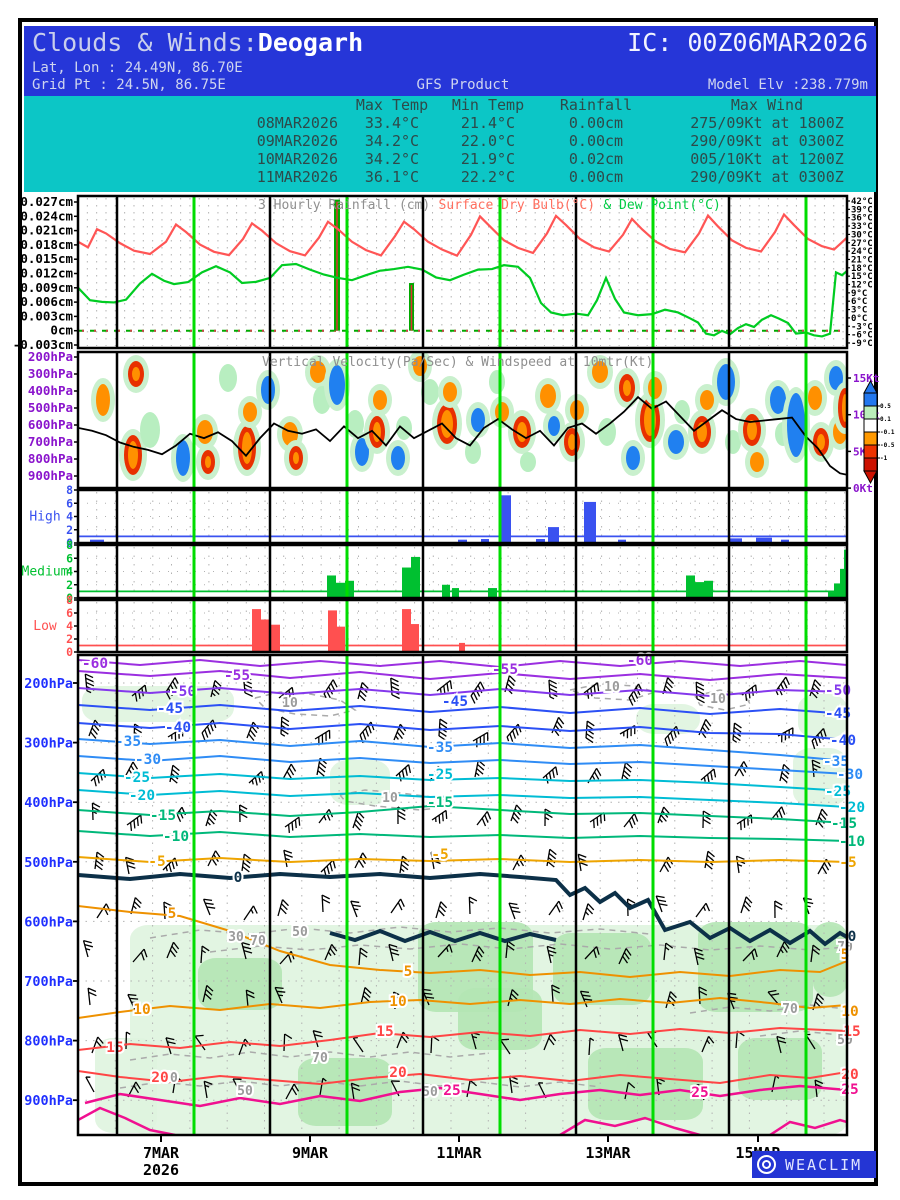 The height and width of the screenshot is (1200, 900). What do you see at coordinates (859, 302) in the screenshot?
I see `svg-text: 6°C` at bounding box center [859, 302].